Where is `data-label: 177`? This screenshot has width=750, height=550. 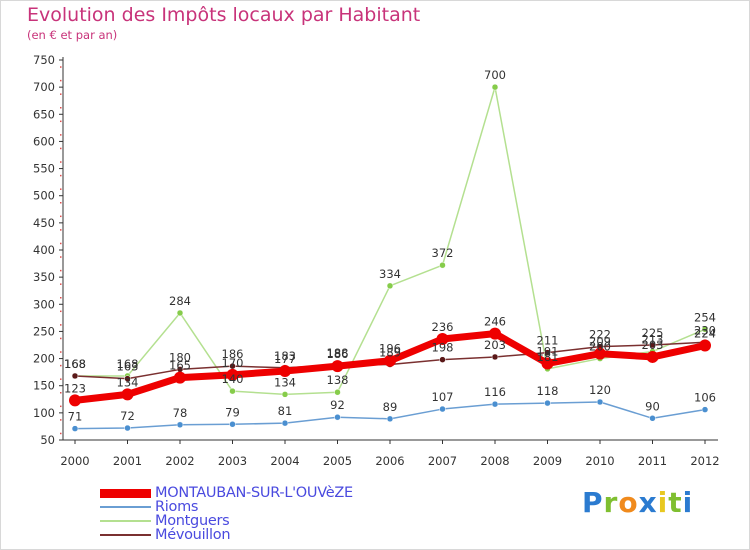
data-label: 177 is located at coordinates (285, 359).